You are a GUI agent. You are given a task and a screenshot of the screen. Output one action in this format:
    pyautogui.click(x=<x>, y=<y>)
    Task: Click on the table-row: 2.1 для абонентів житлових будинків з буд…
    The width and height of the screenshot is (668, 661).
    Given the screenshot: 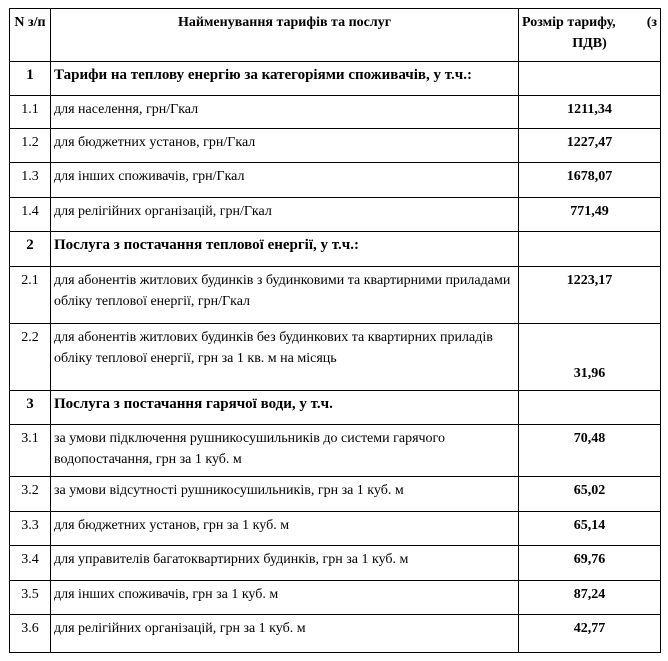 What is the action you would take?
    pyautogui.click(x=335, y=295)
    